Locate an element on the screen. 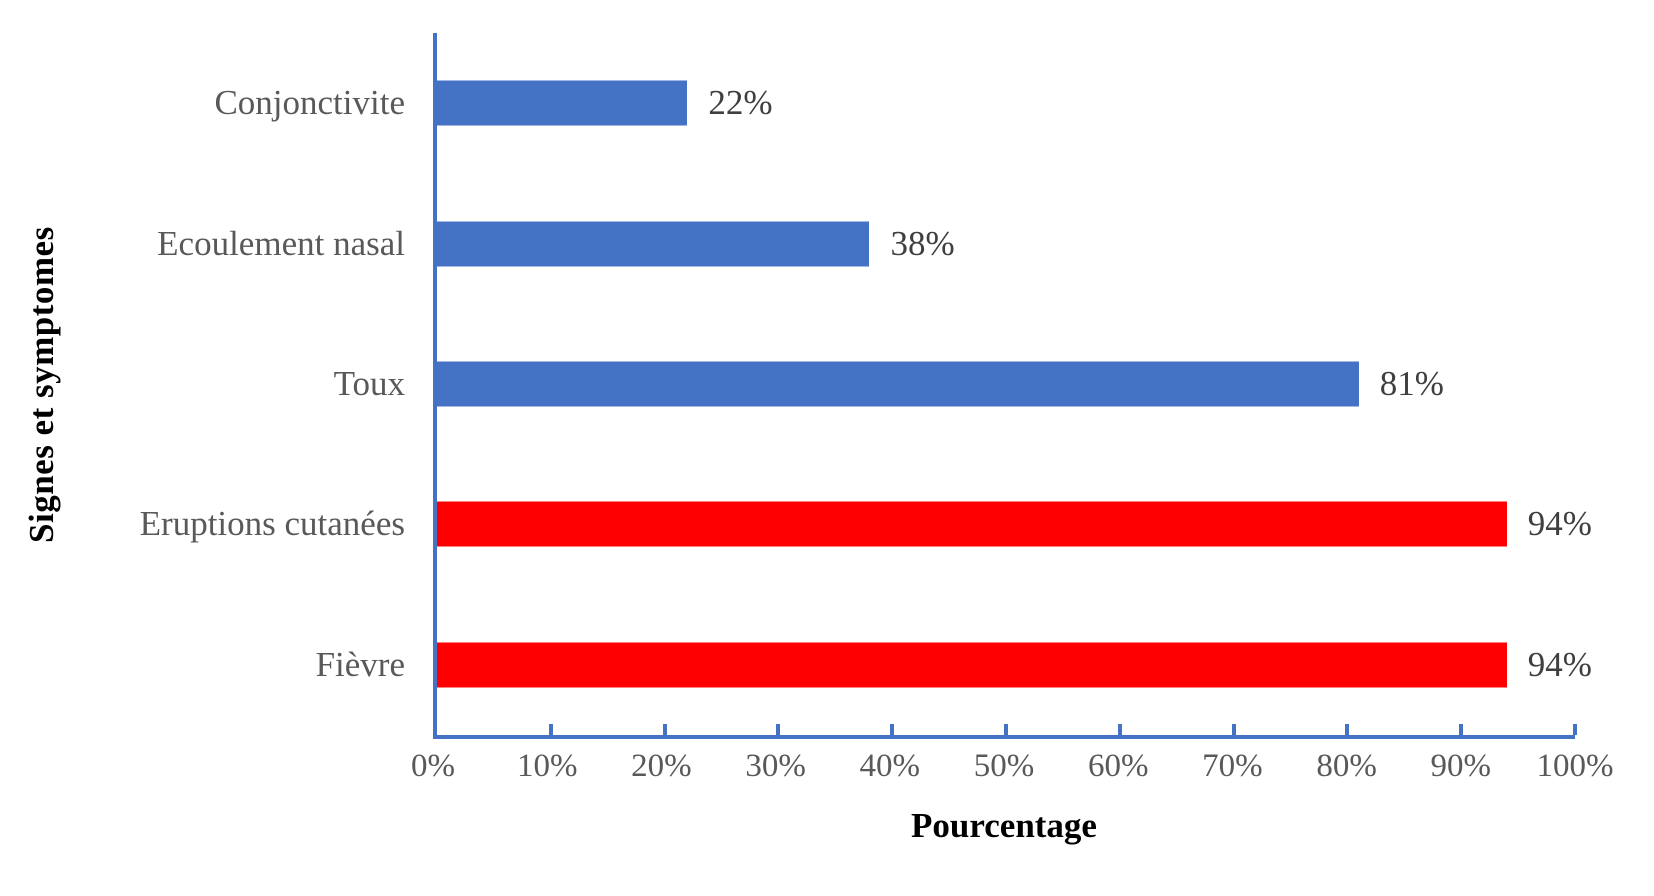 The width and height of the screenshot is (1654, 896). value-label: 81% is located at coordinates (1411, 384).